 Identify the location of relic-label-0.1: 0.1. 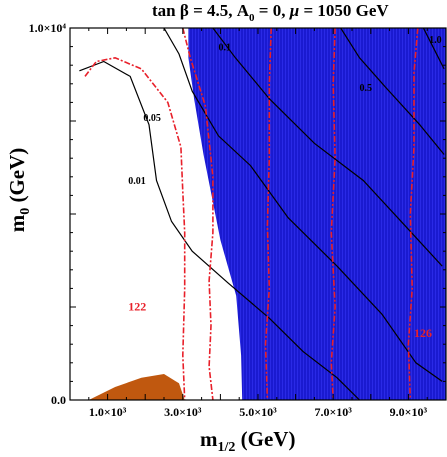
(225, 47).